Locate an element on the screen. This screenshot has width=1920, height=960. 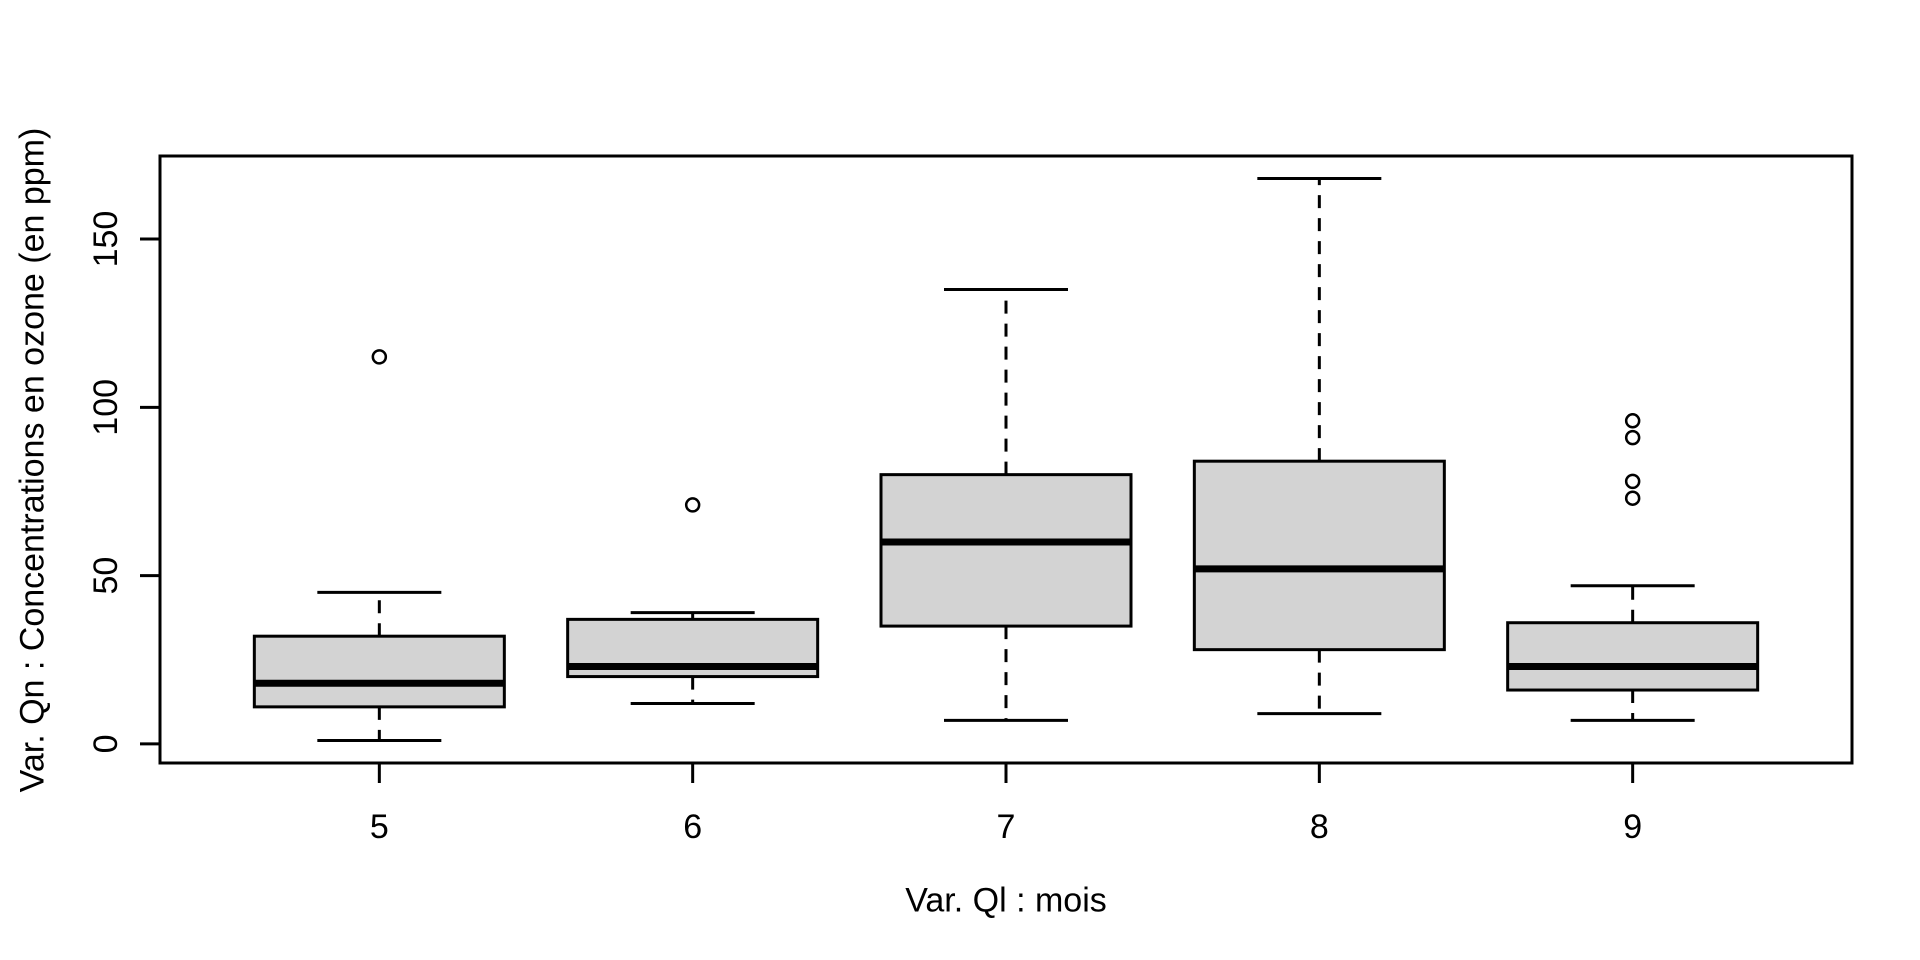
x-tick-label-9: 9 is located at coordinates (1632, 827).